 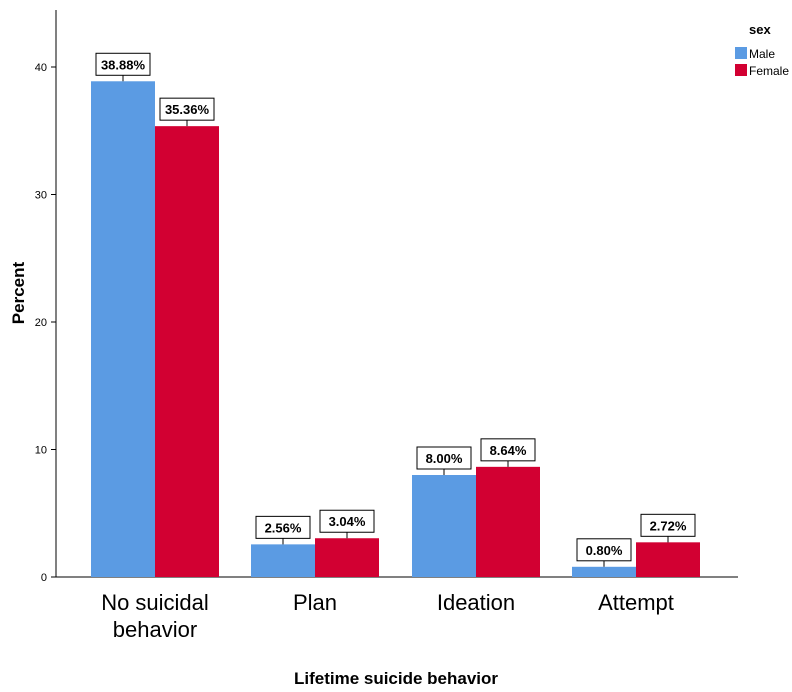 I want to click on data-label: 2.72%, so click(x=668, y=525).